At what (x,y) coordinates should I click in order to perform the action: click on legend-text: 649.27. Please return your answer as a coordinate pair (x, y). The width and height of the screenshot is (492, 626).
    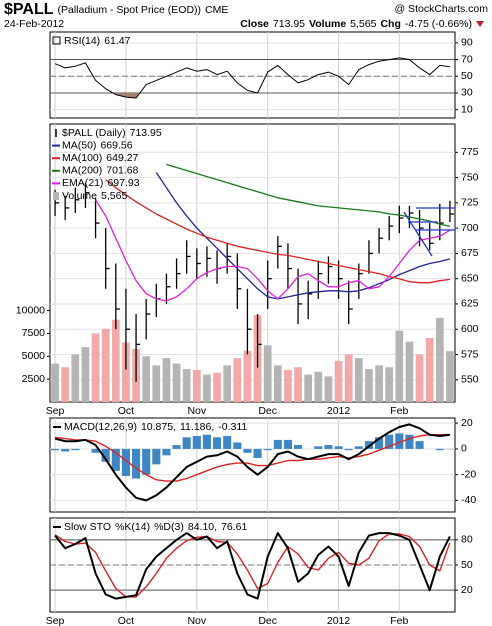
    Looking at the image, I should click on (122, 158).